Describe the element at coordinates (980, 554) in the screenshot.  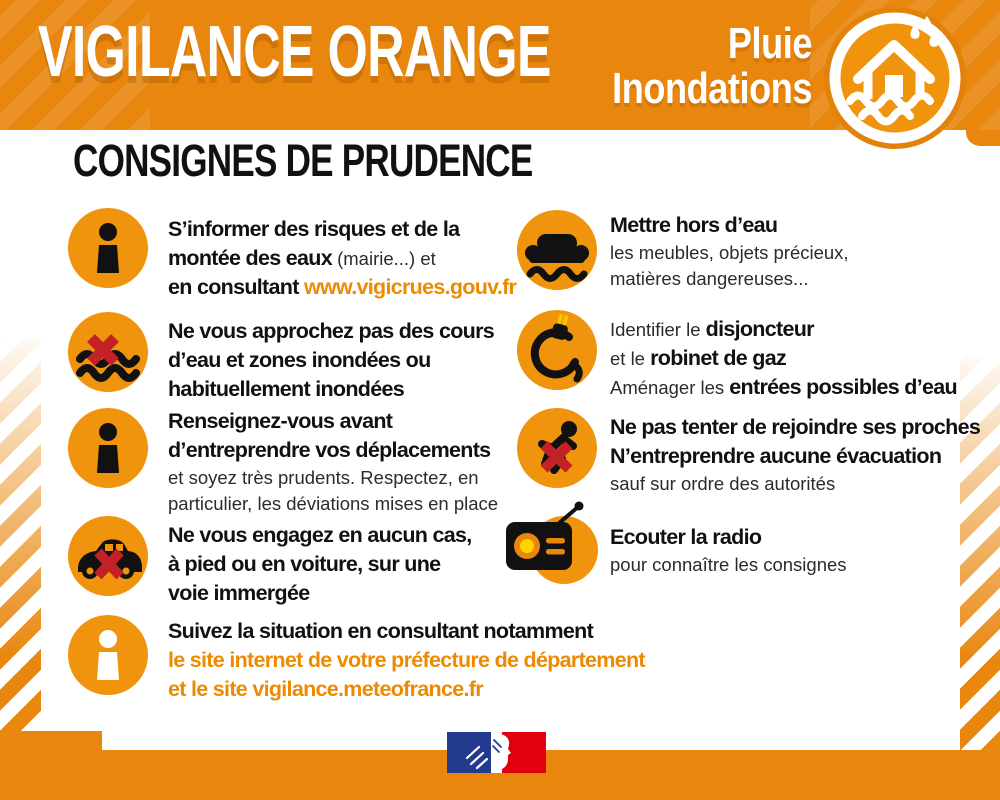
I see `stripes-decoration-right` at that location.